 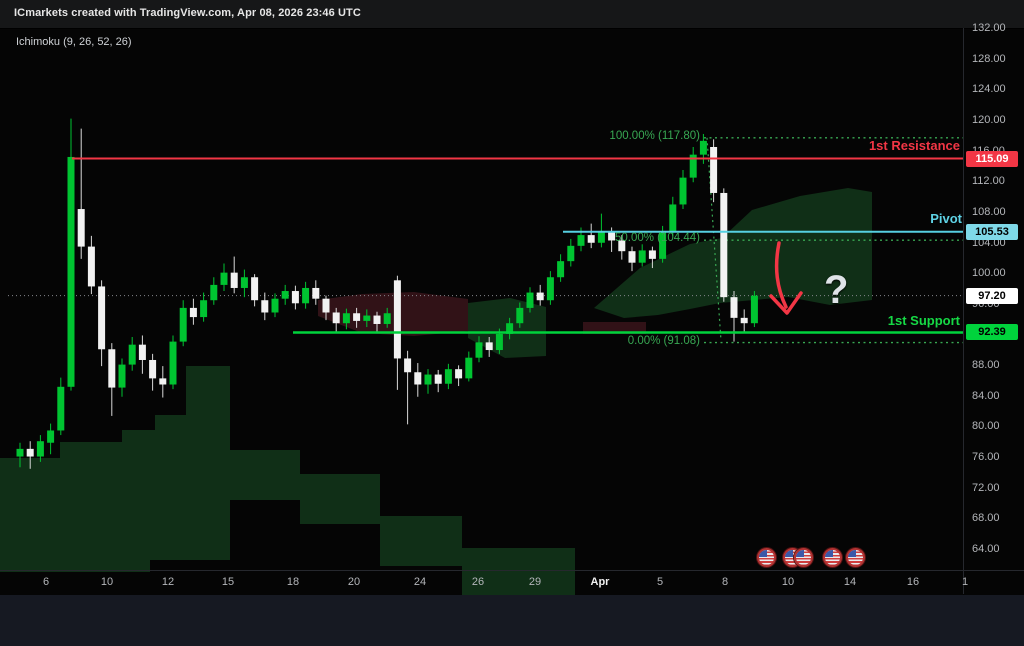 What do you see at coordinates (986, 426) in the screenshot?
I see `price-axis-tick: 80.00` at bounding box center [986, 426].